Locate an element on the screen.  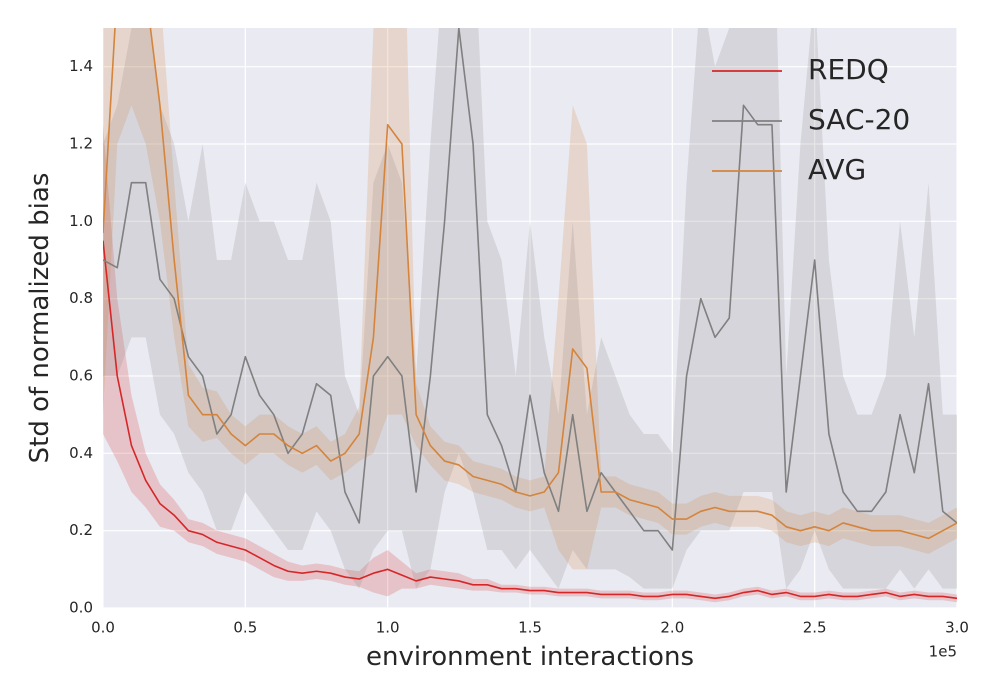
legend: REDQ SAC-20 AVG is located at coordinates (811, 119).